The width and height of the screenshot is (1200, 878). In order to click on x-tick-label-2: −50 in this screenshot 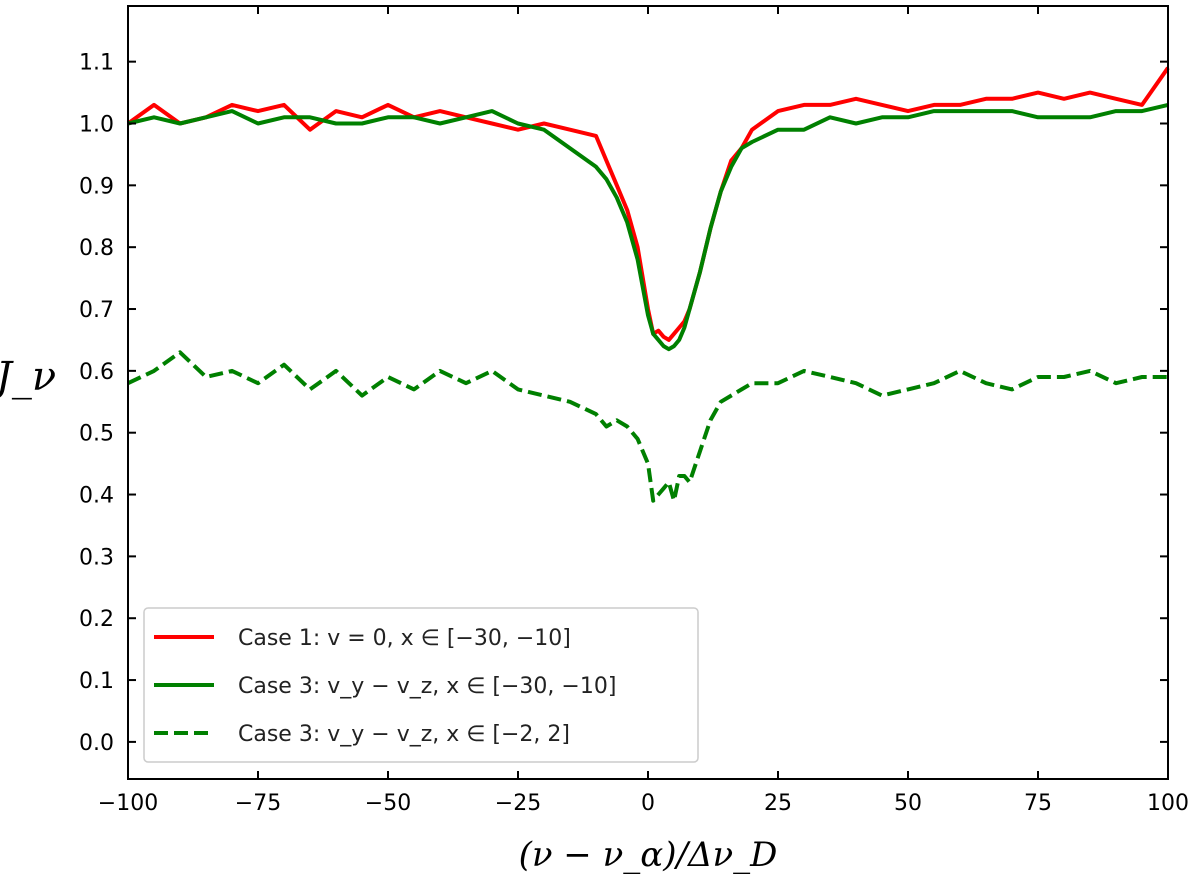, I will do `click(388, 803)`.